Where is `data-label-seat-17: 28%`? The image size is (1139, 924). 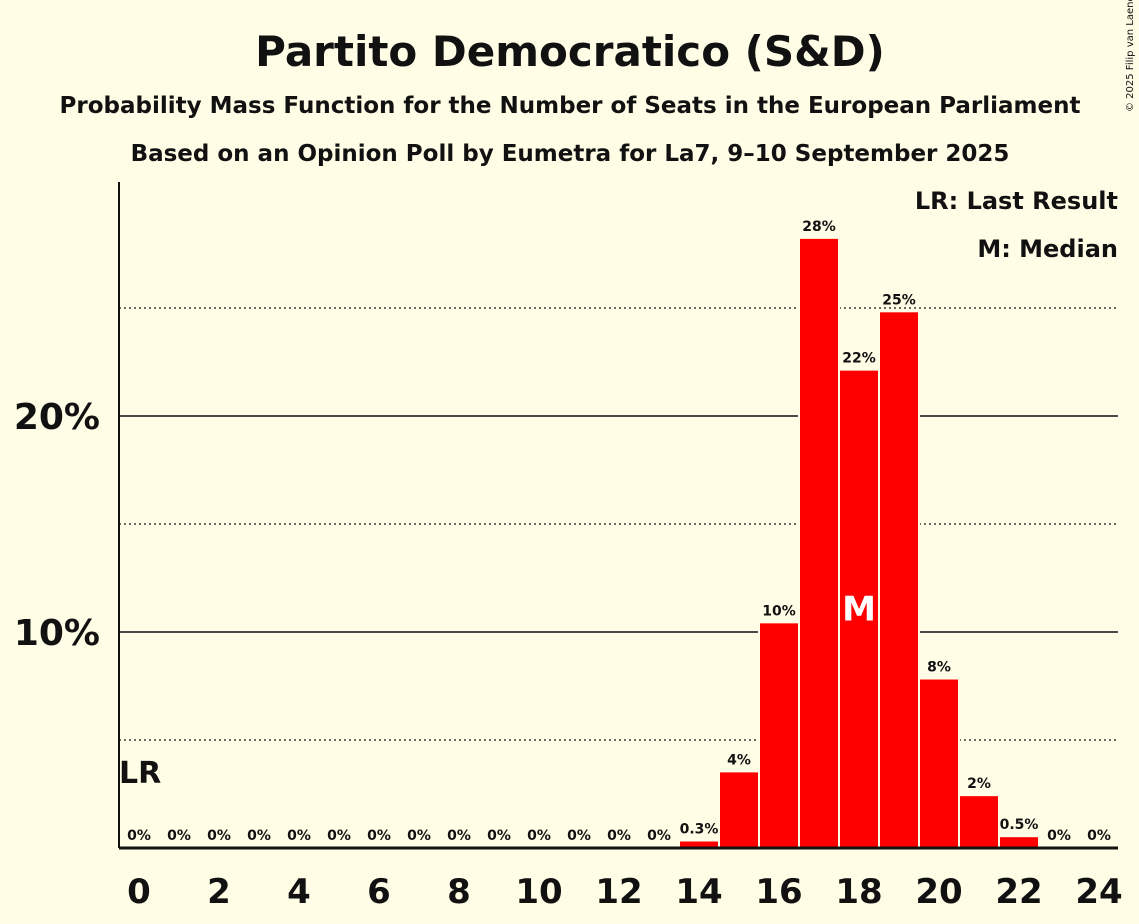 data-label-seat-17: 28% is located at coordinates (819, 227).